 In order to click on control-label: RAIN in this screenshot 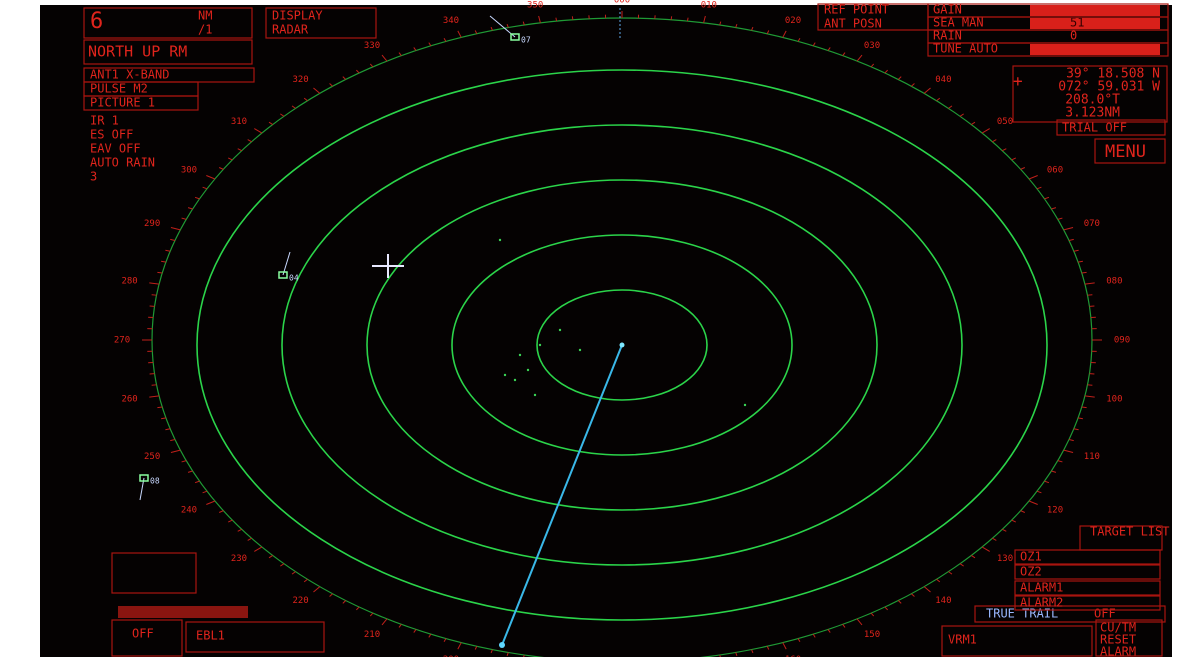, I will do `click(947, 36)`.